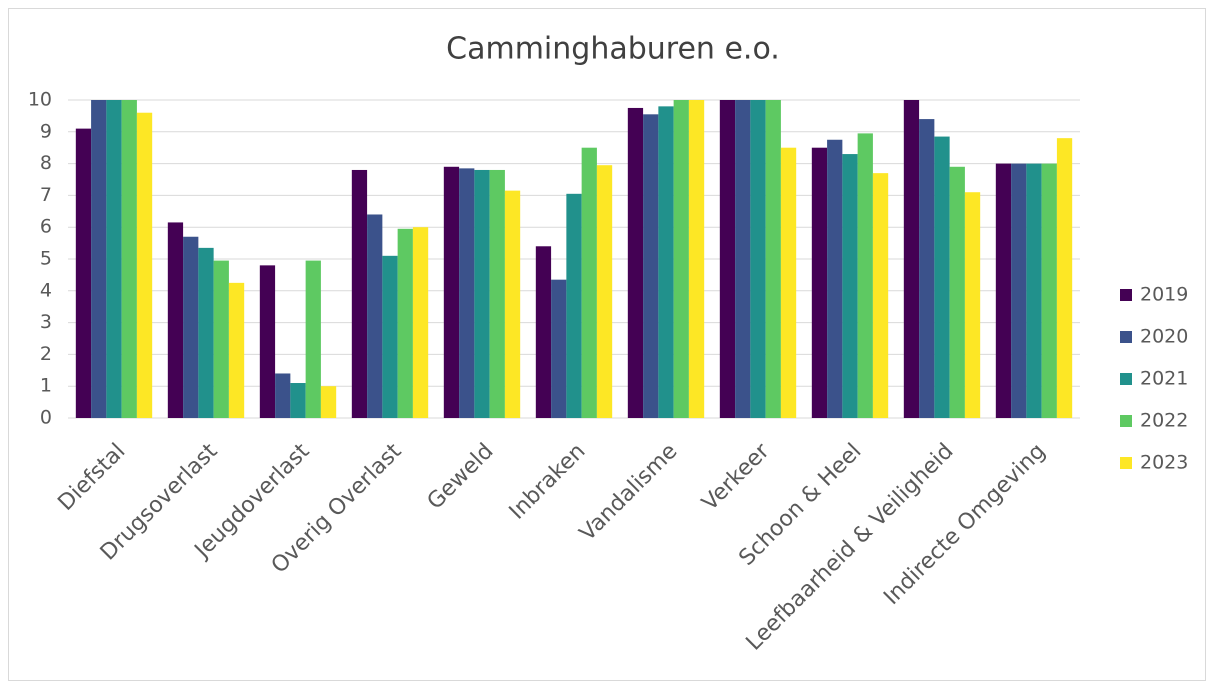  What do you see at coordinates (1164, 421) in the screenshot?
I see `legend-label: 2022` at bounding box center [1164, 421].